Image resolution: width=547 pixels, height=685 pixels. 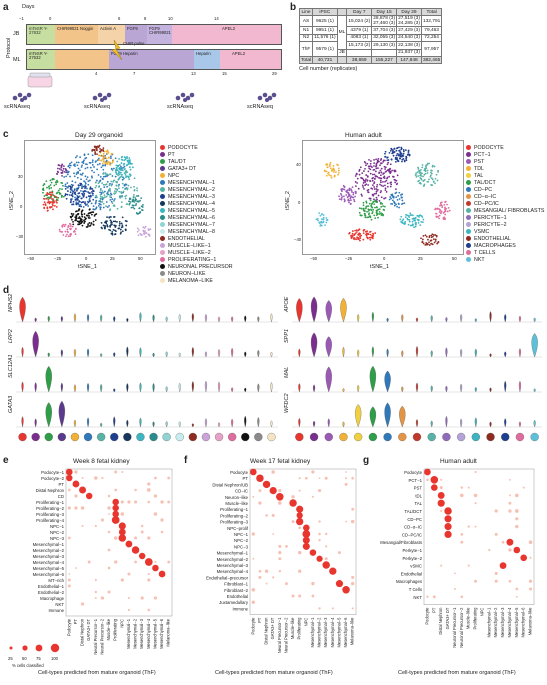 What do you see at coordinates (397, 200) in the screenshot?
I see `tsne-cluster` at bounding box center [397, 200].